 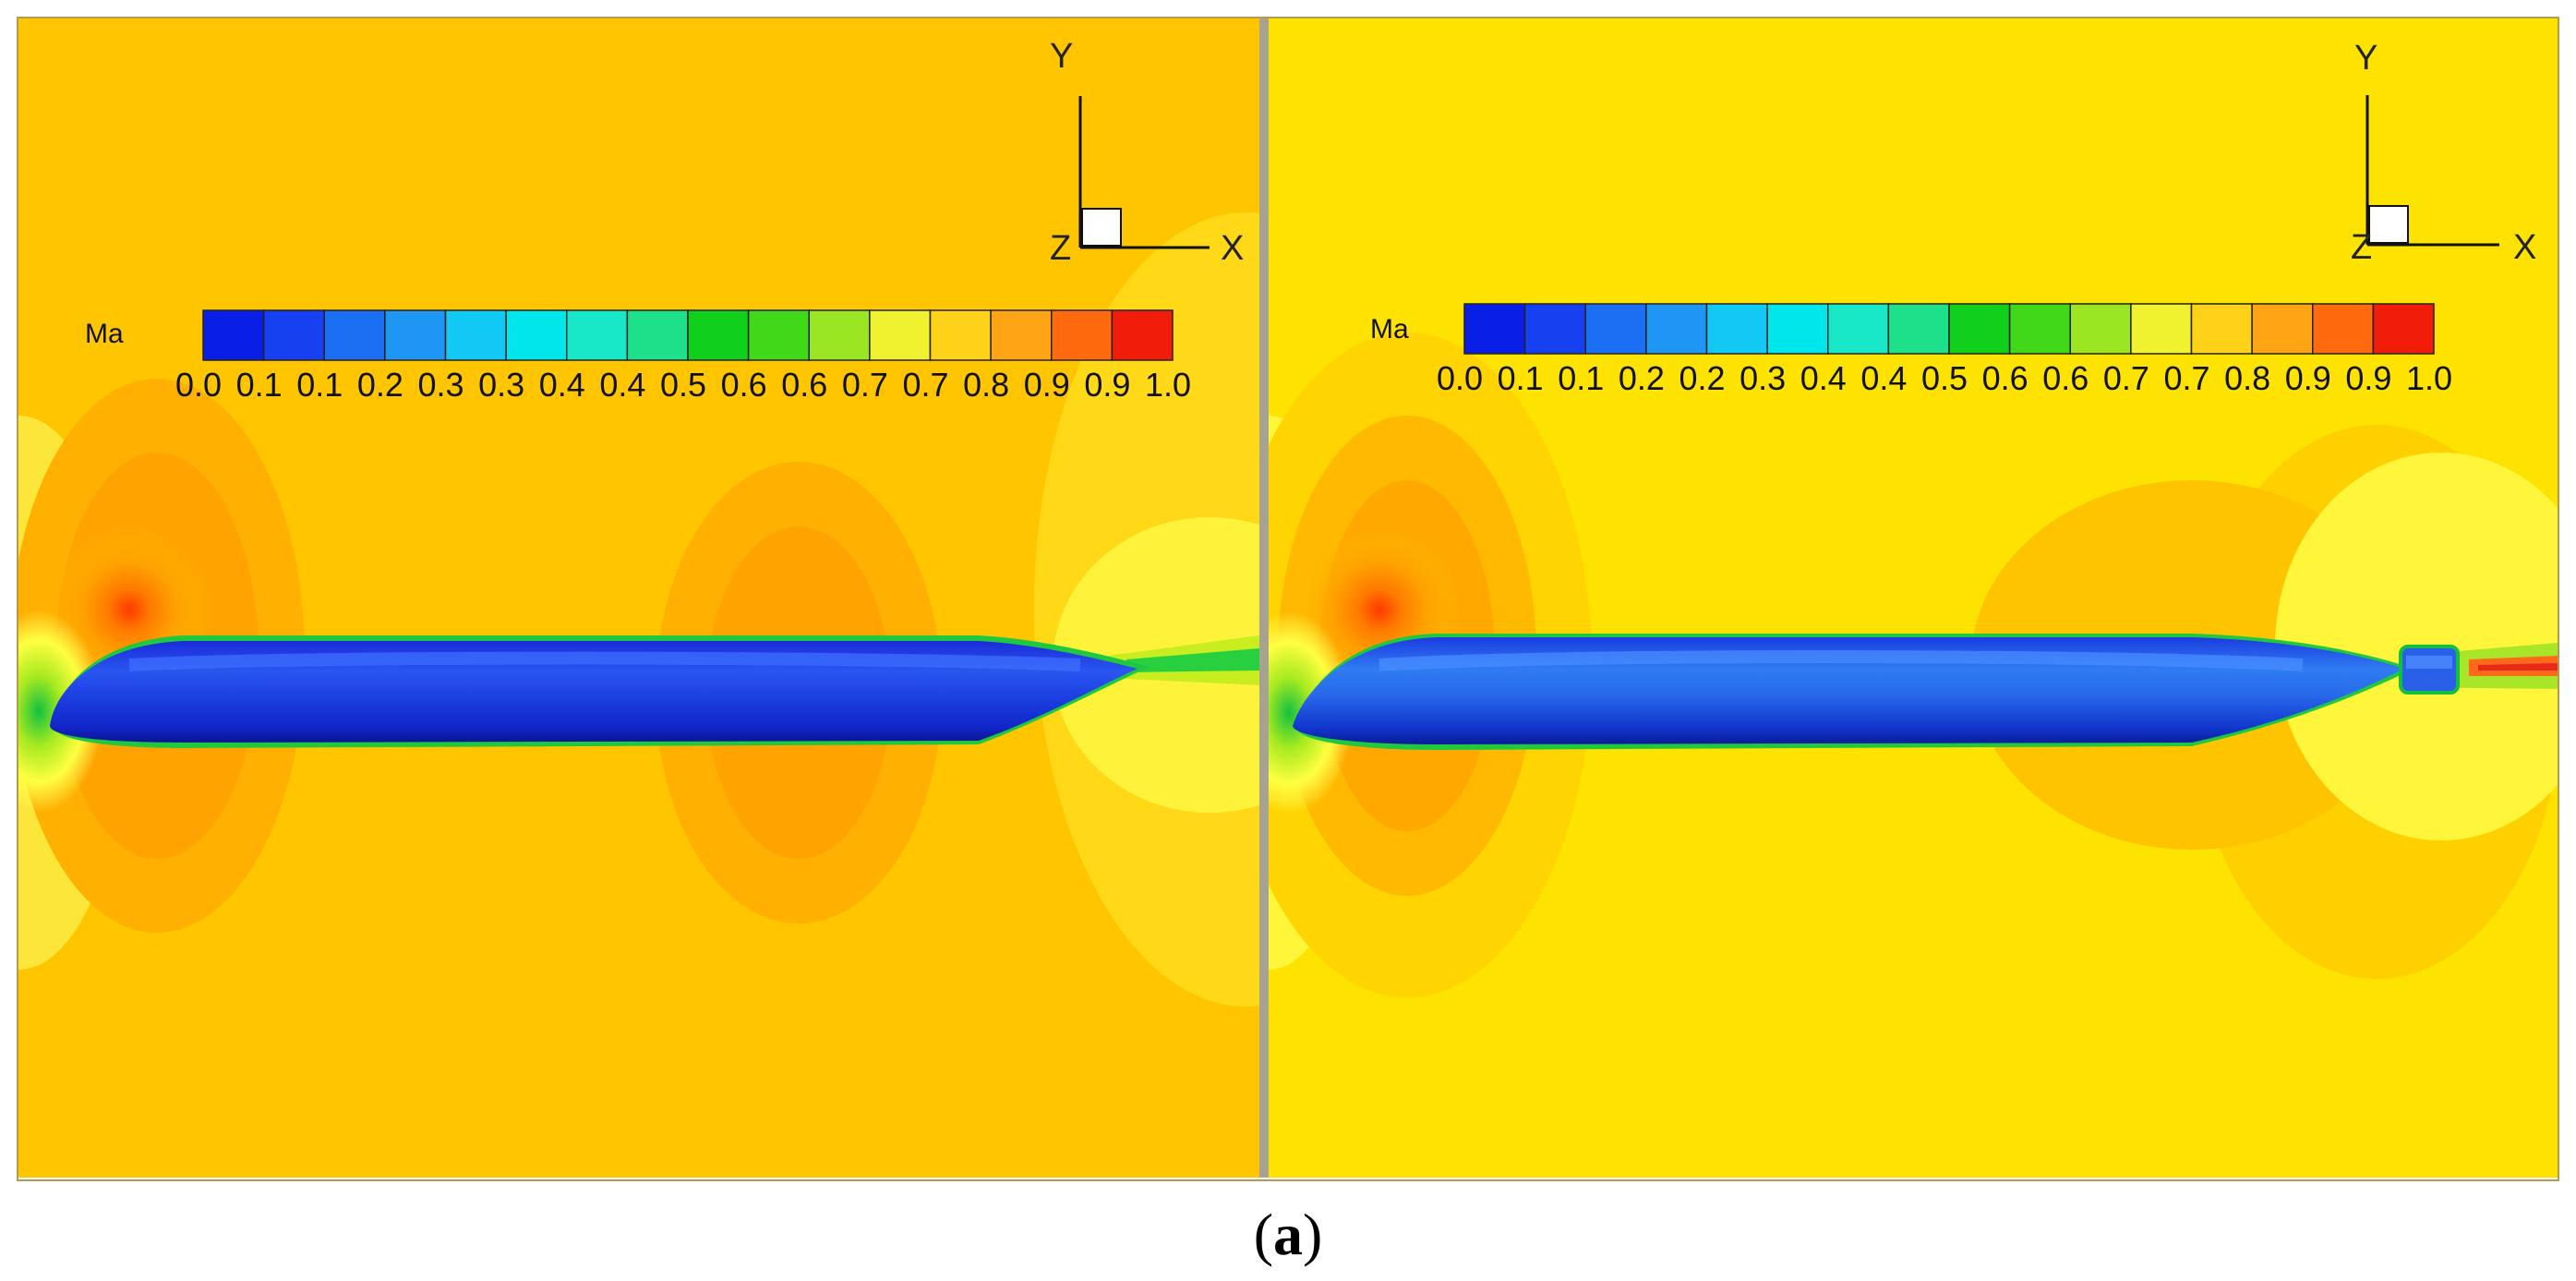 I want to click on propeller-hub-highlight, so click(x=2429, y=662).